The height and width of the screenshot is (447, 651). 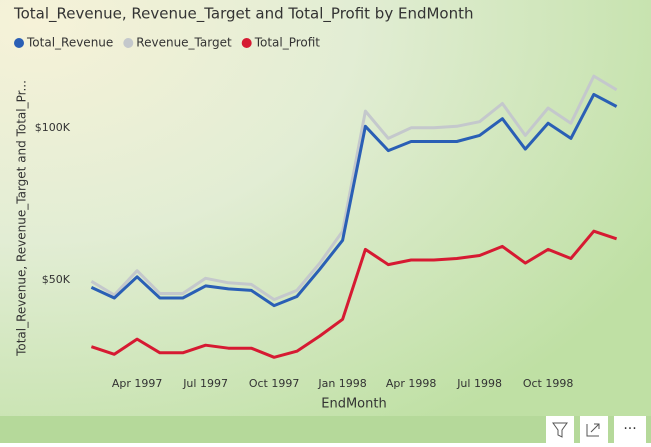 What do you see at coordinates (325, 429) in the screenshot?
I see `footer-band` at bounding box center [325, 429].